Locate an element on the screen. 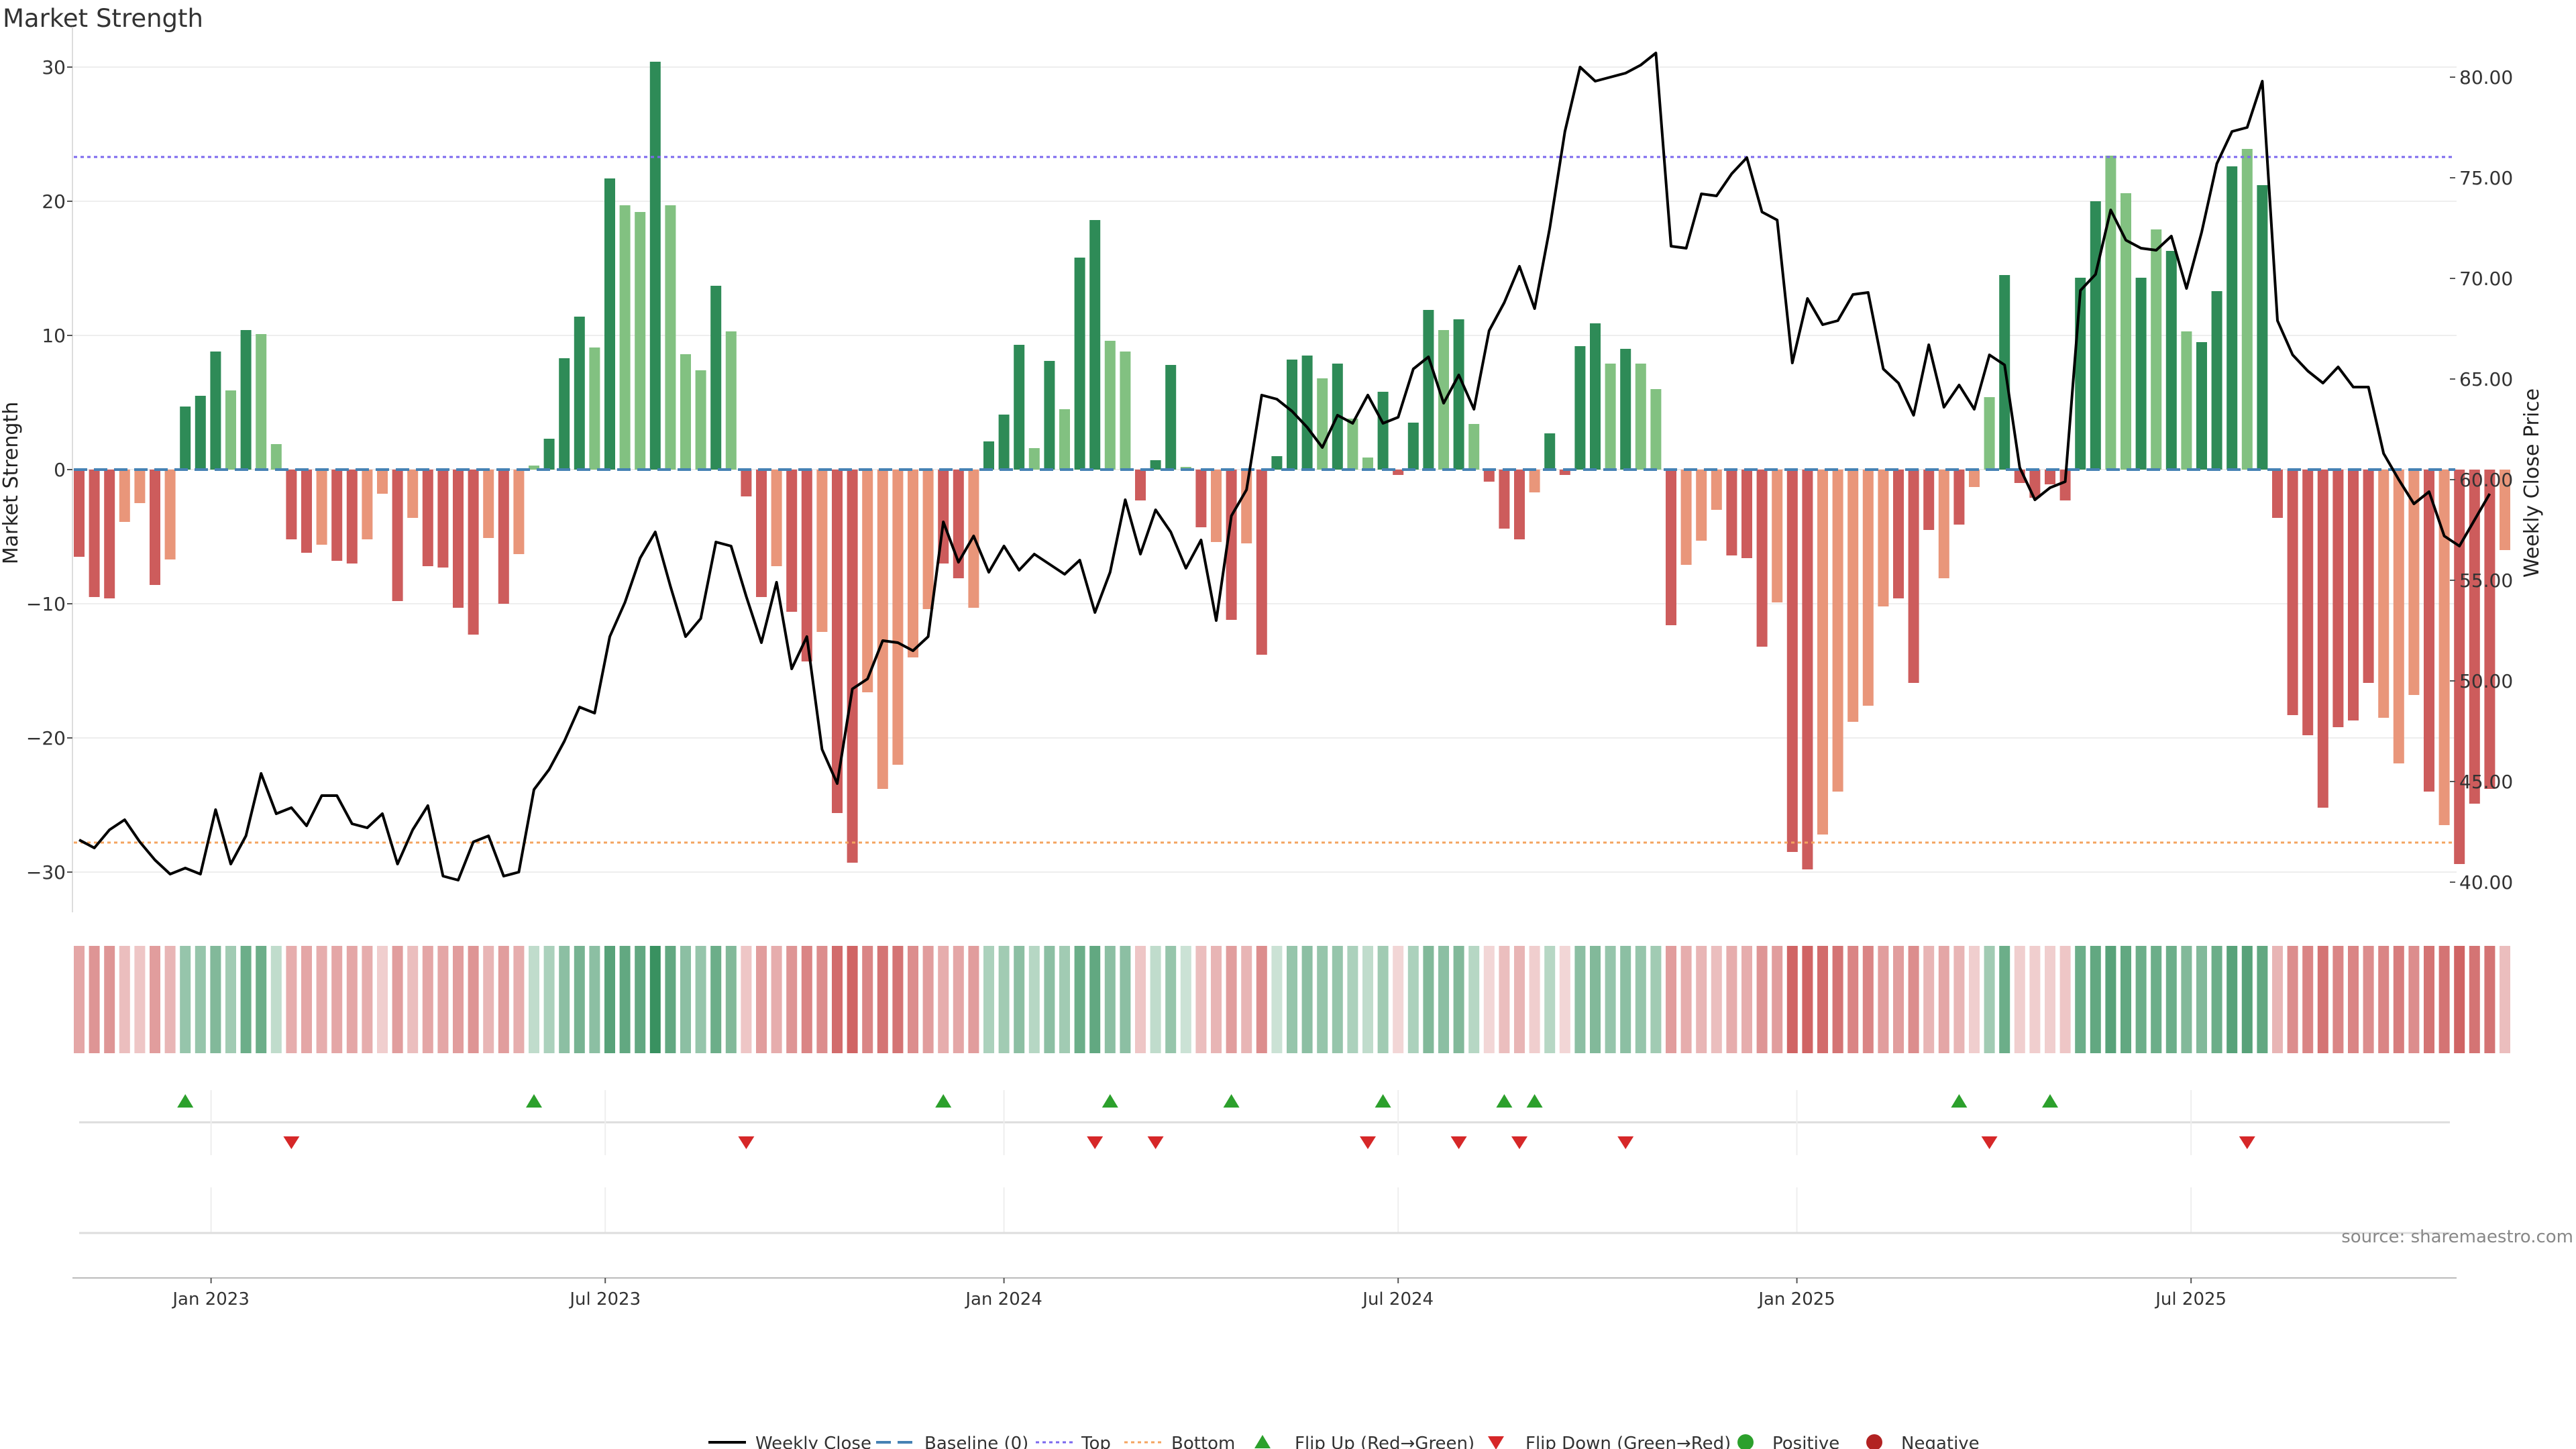 Image resolution: width=2576 pixels, height=1449 pixels. legend-item-bottom: Bottom is located at coordinates (1179, 1441).